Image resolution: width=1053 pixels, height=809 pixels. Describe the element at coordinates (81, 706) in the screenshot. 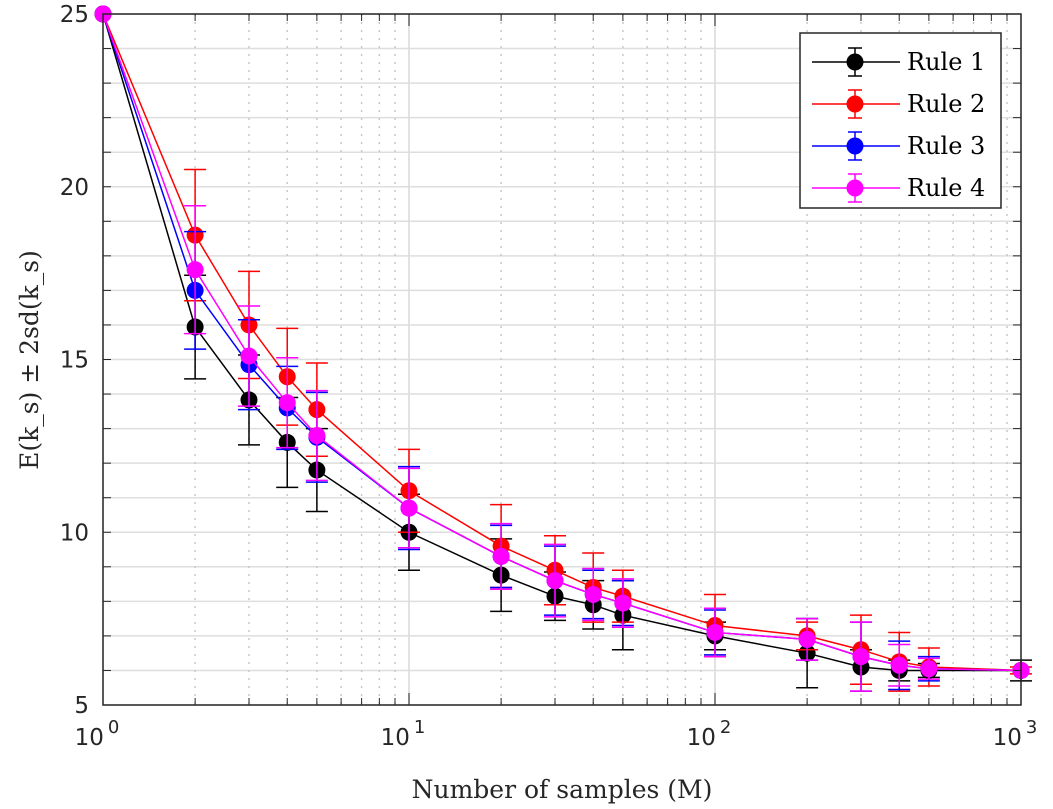

I see `y-tick-label: 5` at that location.